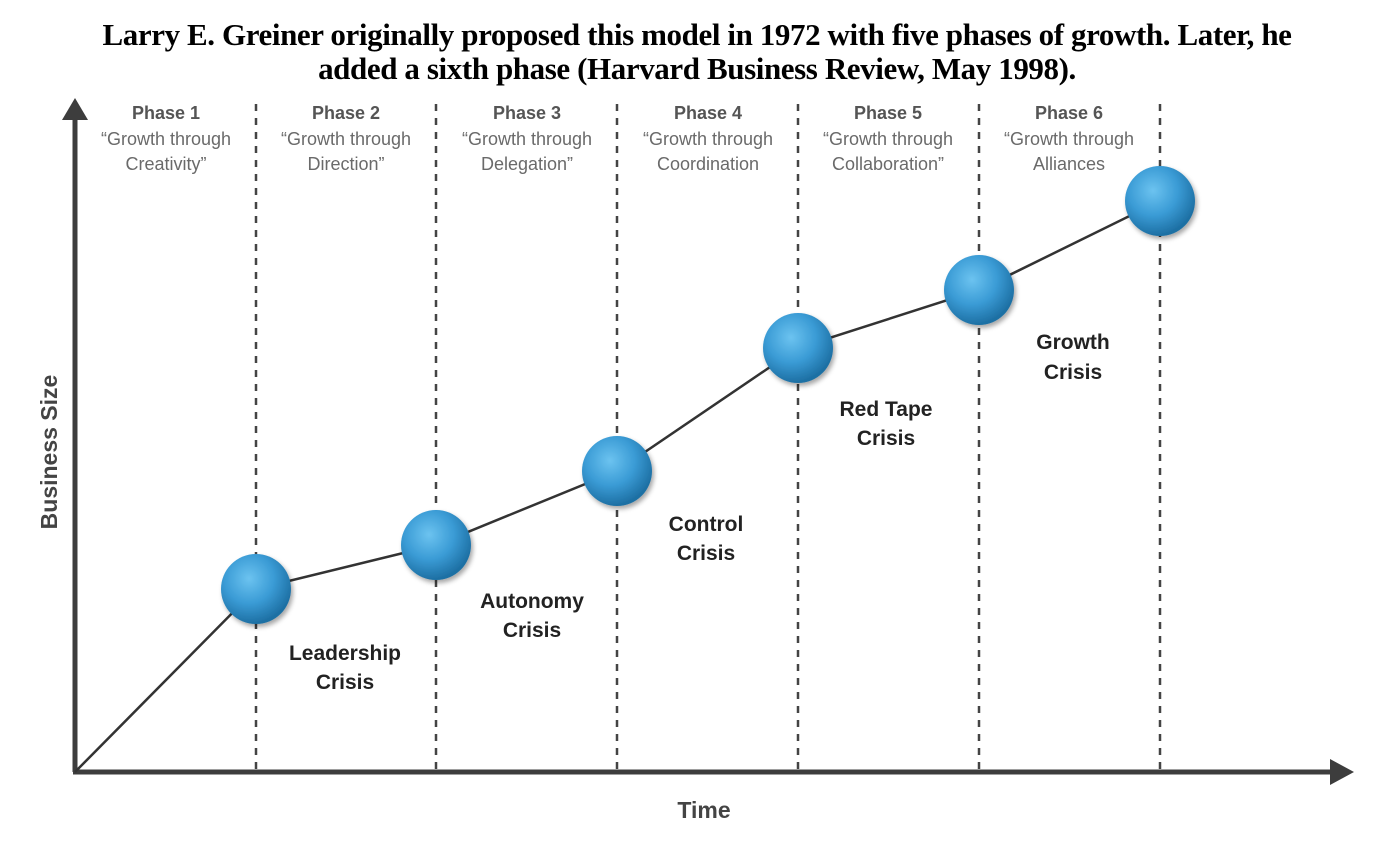 Image resolution: width=1394 pixels, height=846 pixels. What do you see at coordinates (886, 438) in the screenshot?
I see `crisis-4-line2: Crisis` at bounding box center [886, 438].